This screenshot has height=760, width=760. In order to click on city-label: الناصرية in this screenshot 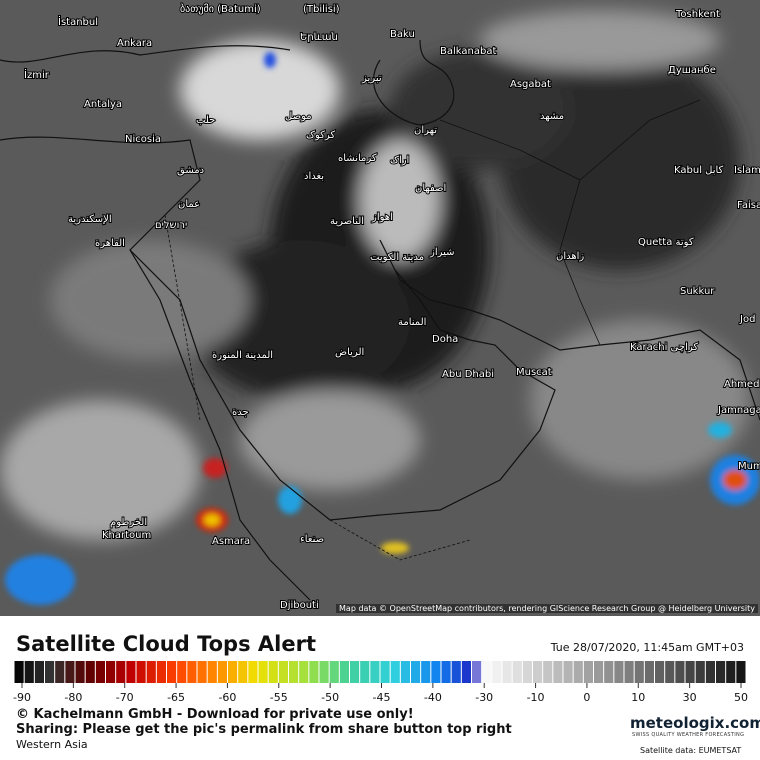, I will do `click(347, 221)`.